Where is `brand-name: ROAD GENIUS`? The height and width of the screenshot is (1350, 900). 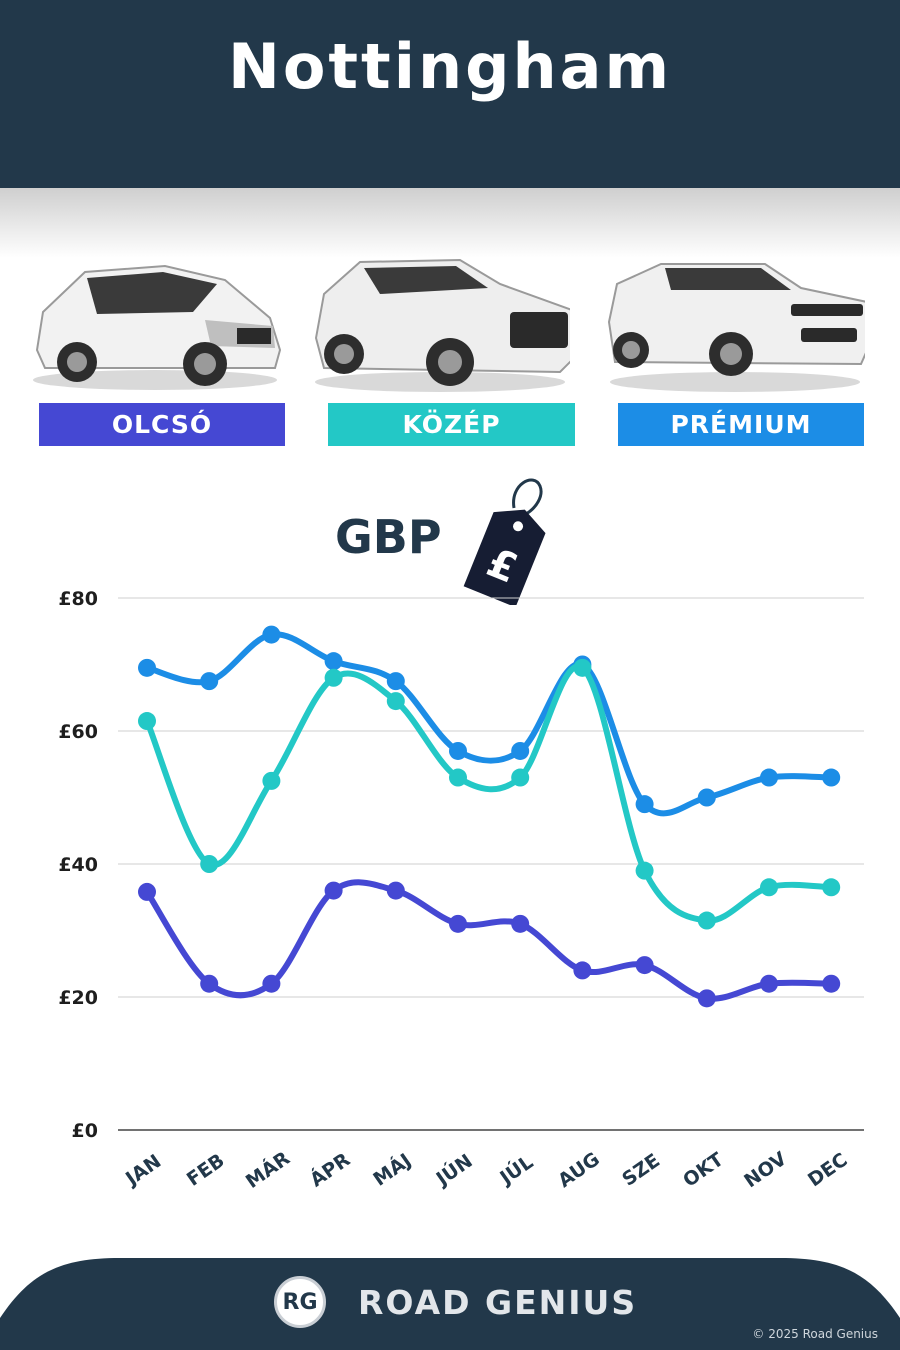 brand-name: ROAD GENIUS is located at coordinates (498, 1302).